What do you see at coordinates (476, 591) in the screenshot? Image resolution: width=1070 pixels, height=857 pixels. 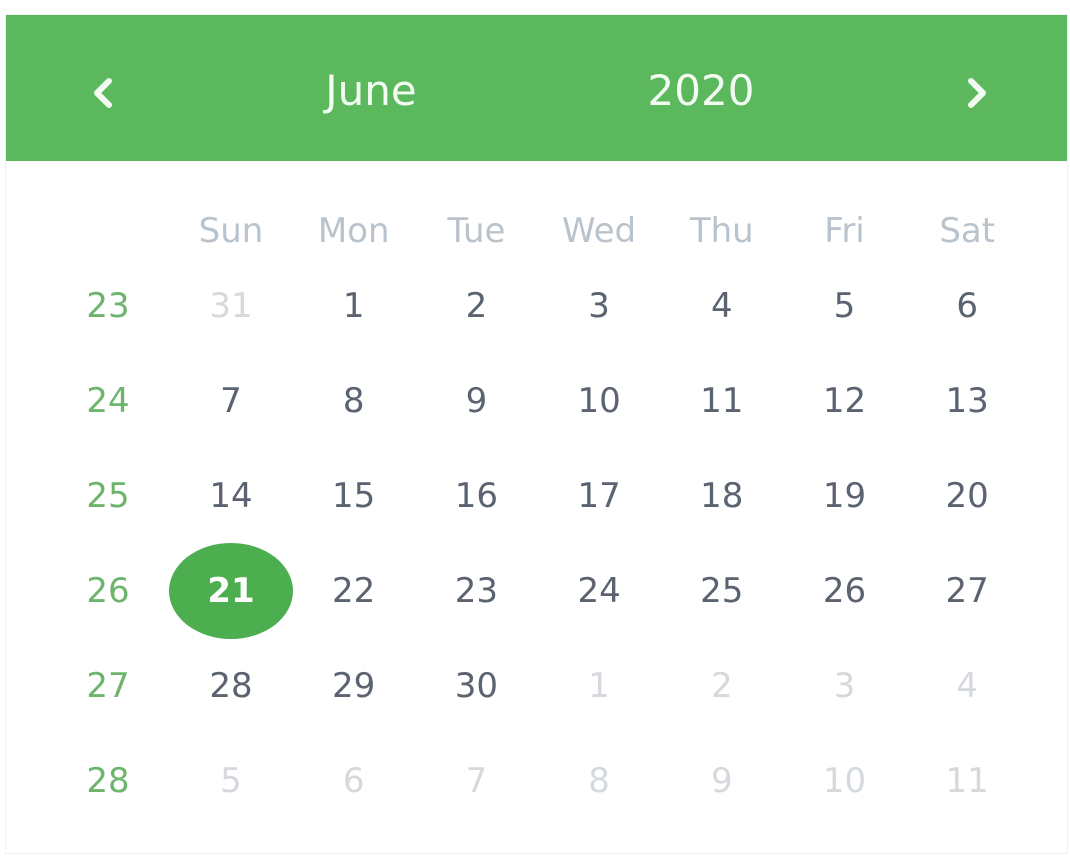 I see `day-cell: 23` at bounding box center [476, 591].